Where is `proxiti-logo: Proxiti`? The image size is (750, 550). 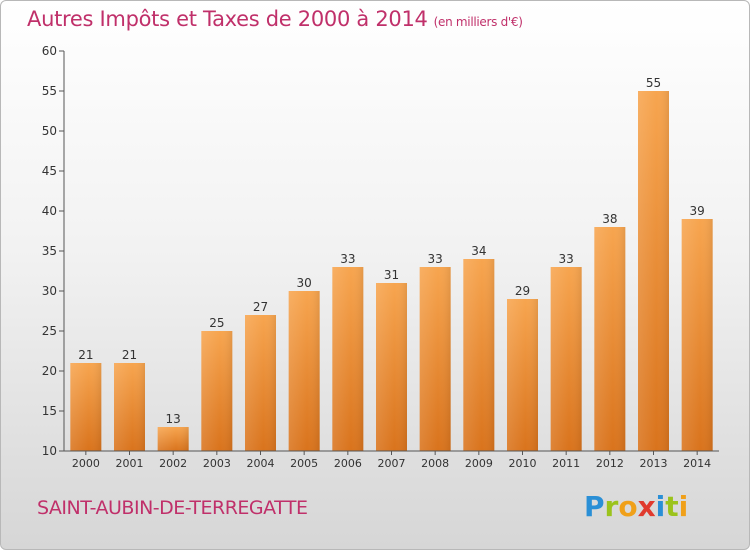 proxiti-logo: Proxiti is located at coordinates (636, 506).